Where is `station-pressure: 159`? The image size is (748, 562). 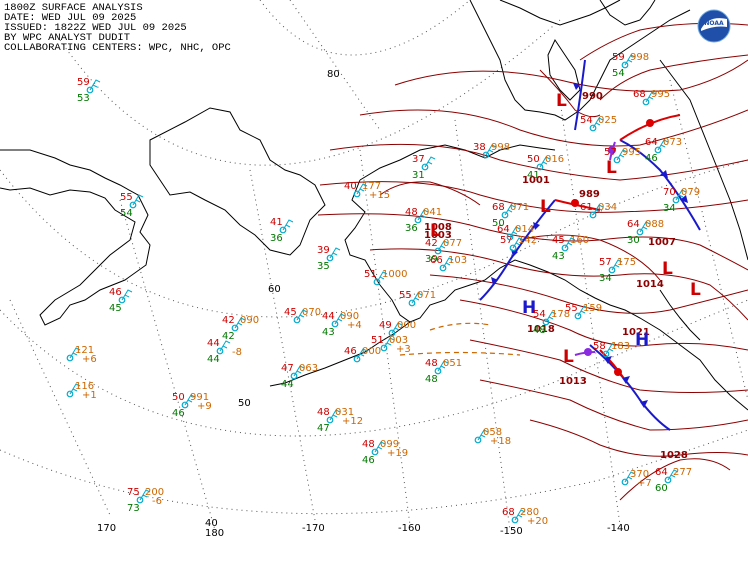 station-pressure: 159 is located at coordinates (592, 308).